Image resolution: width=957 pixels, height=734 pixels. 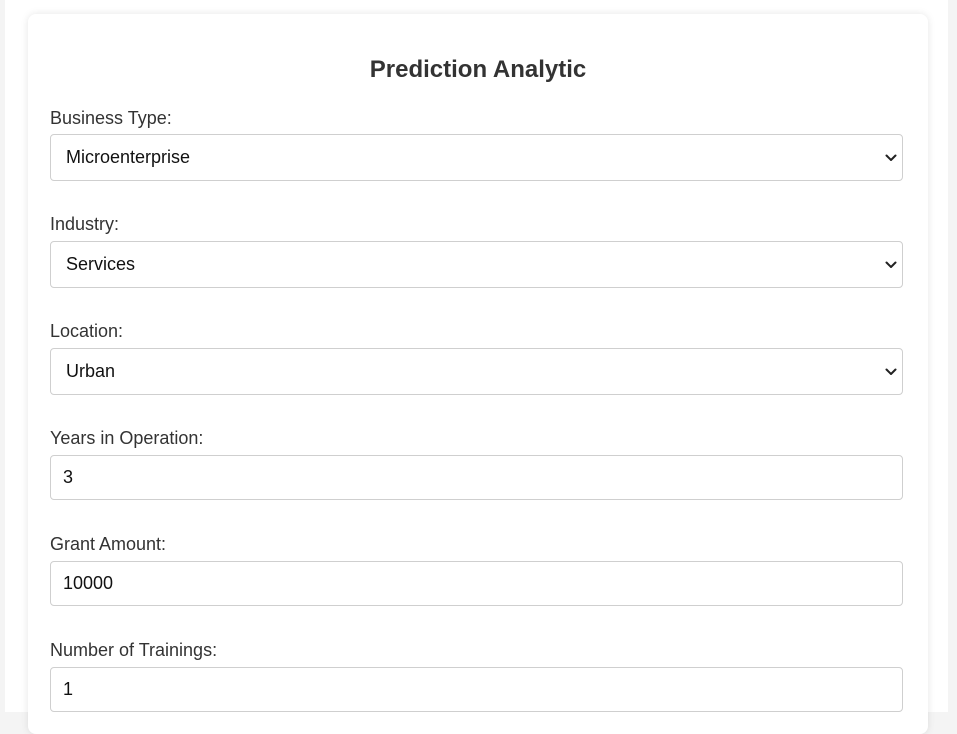 I want to click on location-select: Urban, so click(x=476, y=371).